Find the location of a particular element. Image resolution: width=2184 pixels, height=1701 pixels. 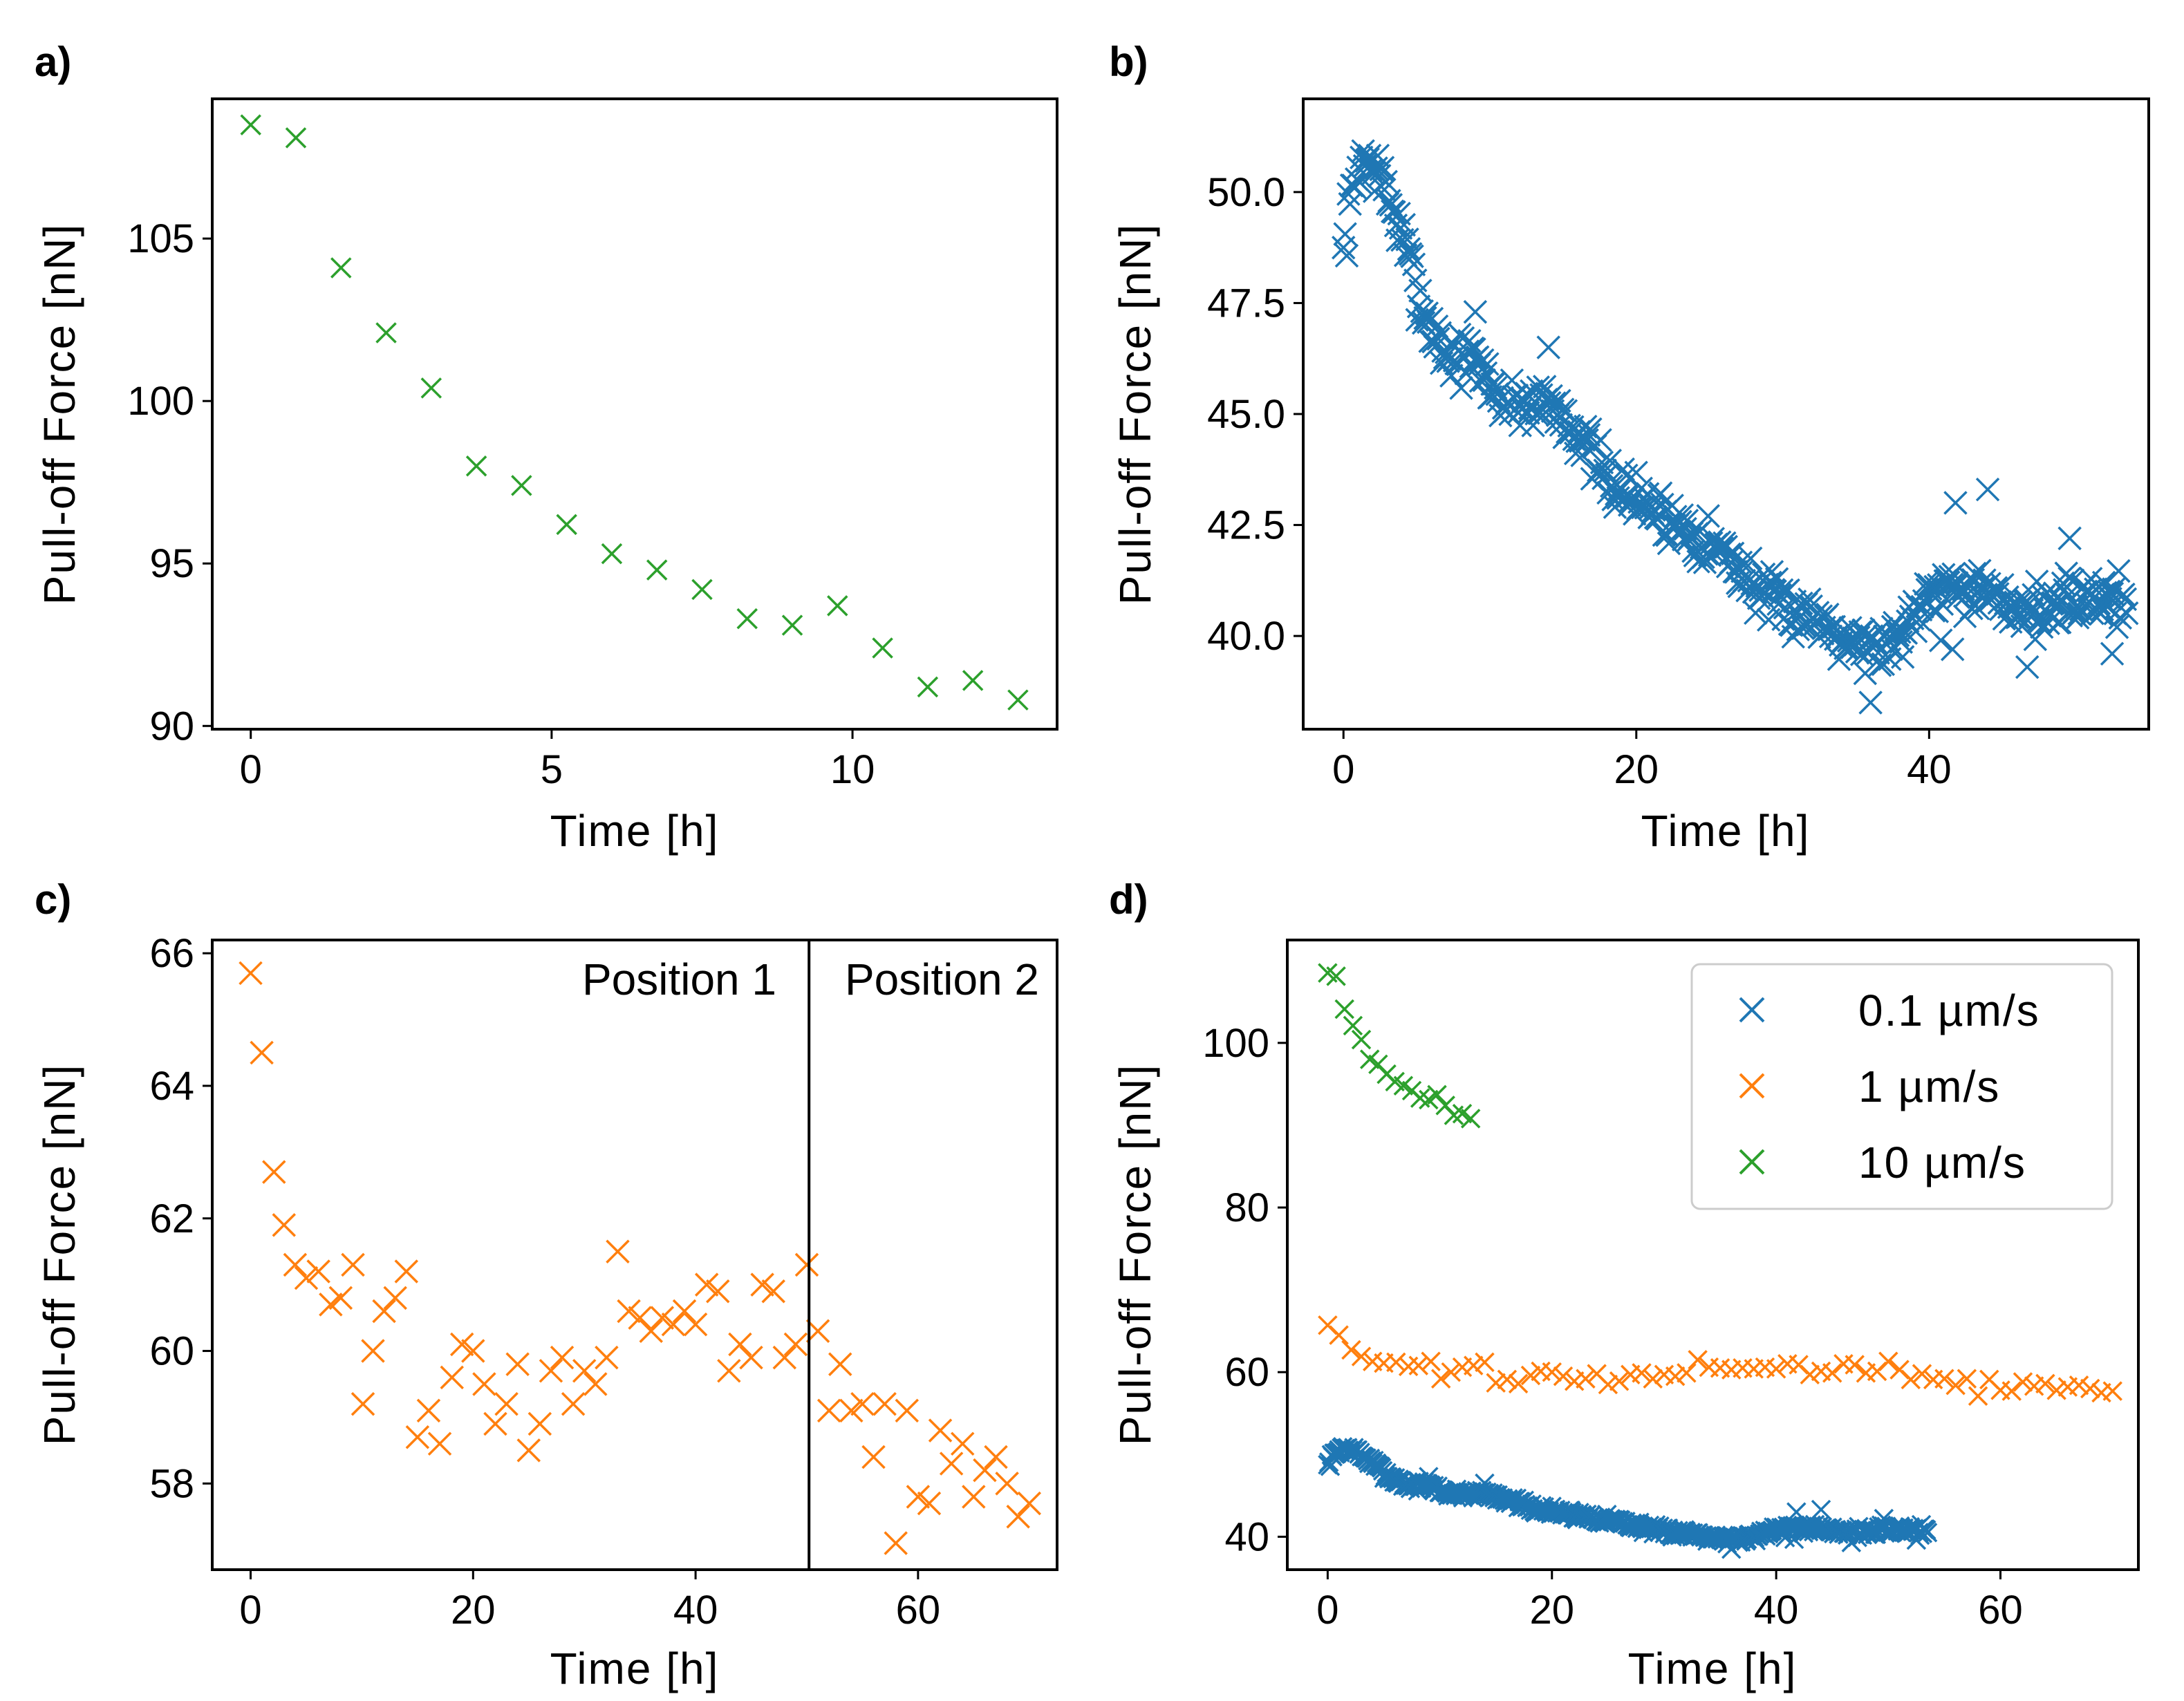

x-tick-label: 60 is located at coordinates (918, 1610).